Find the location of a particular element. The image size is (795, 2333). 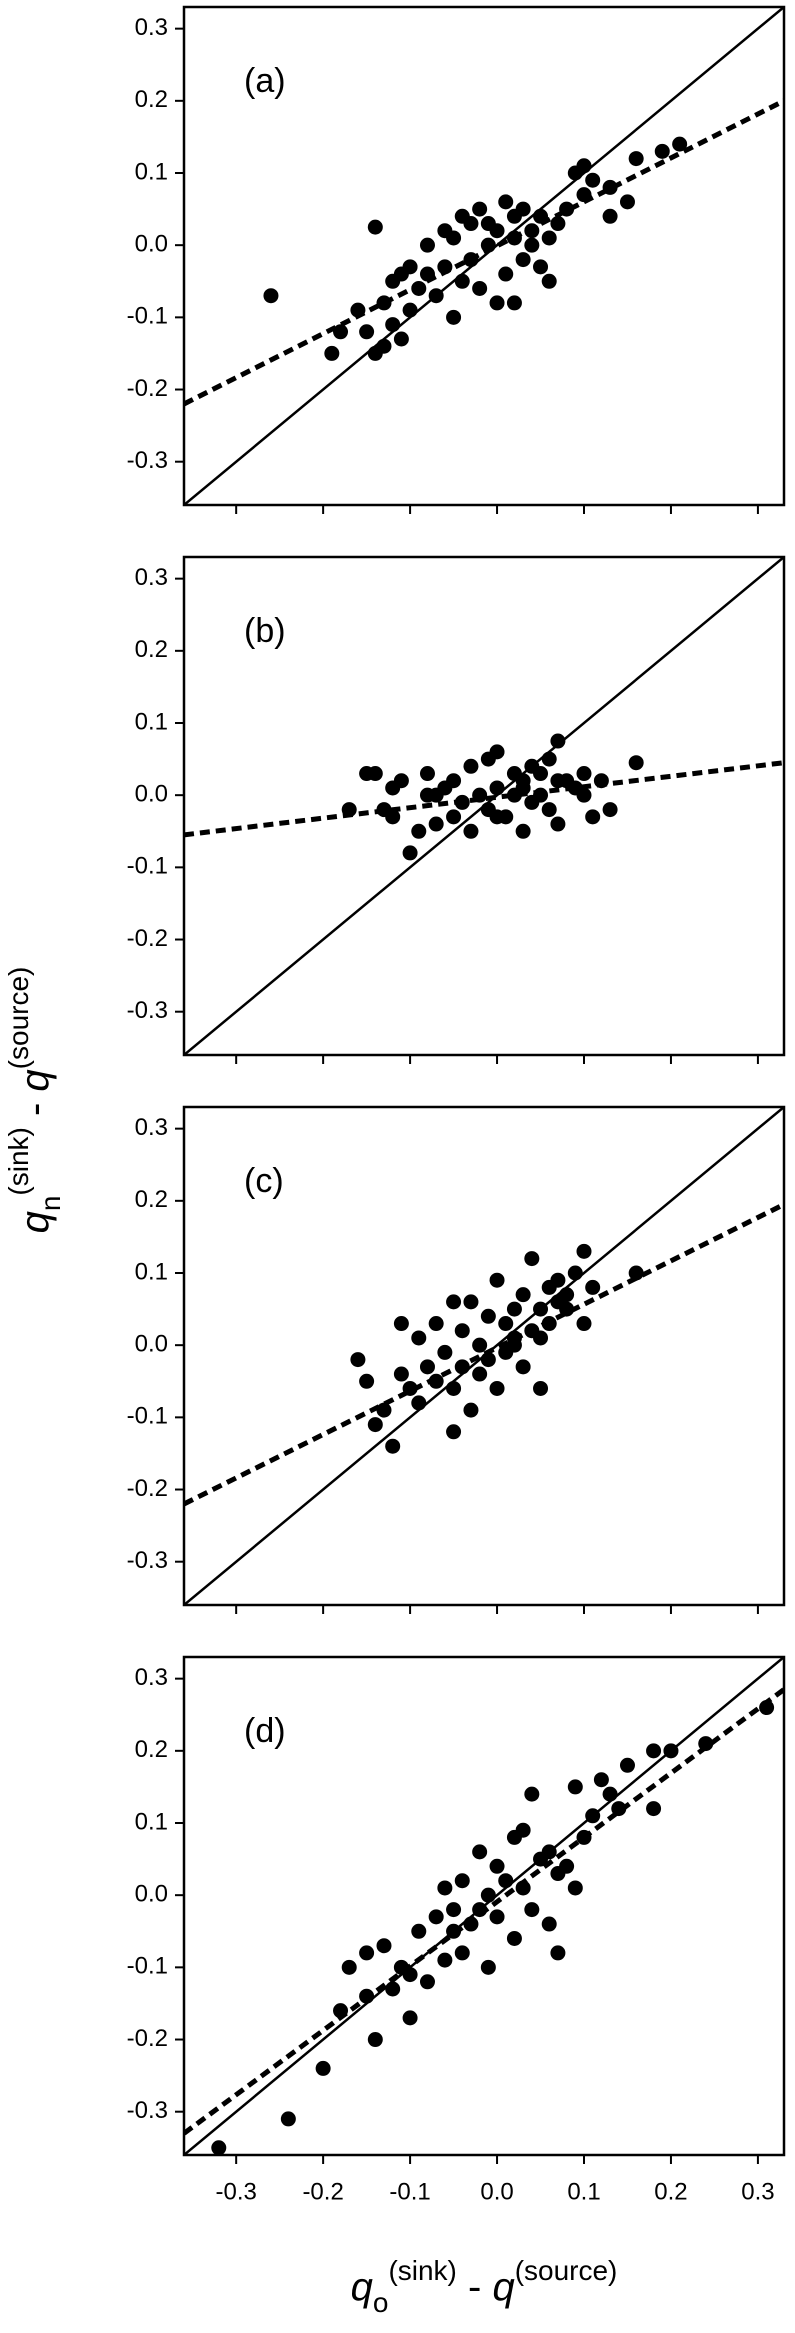

x-label-part: - is located at coordinates (475, 2287).